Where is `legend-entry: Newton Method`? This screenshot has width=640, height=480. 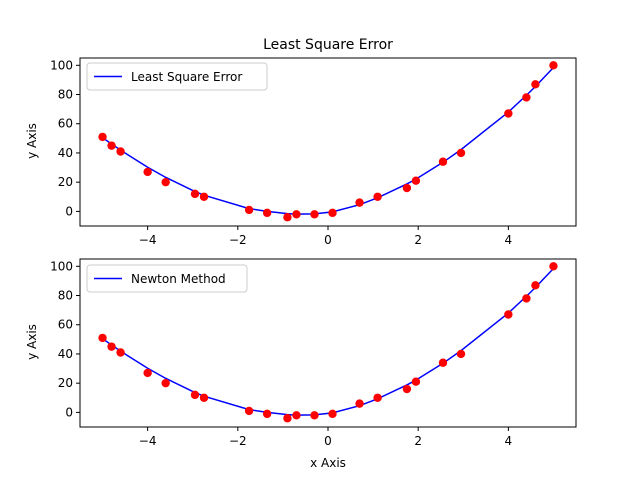
legend-entry: Newton Method is located at coordinates (178, 279).